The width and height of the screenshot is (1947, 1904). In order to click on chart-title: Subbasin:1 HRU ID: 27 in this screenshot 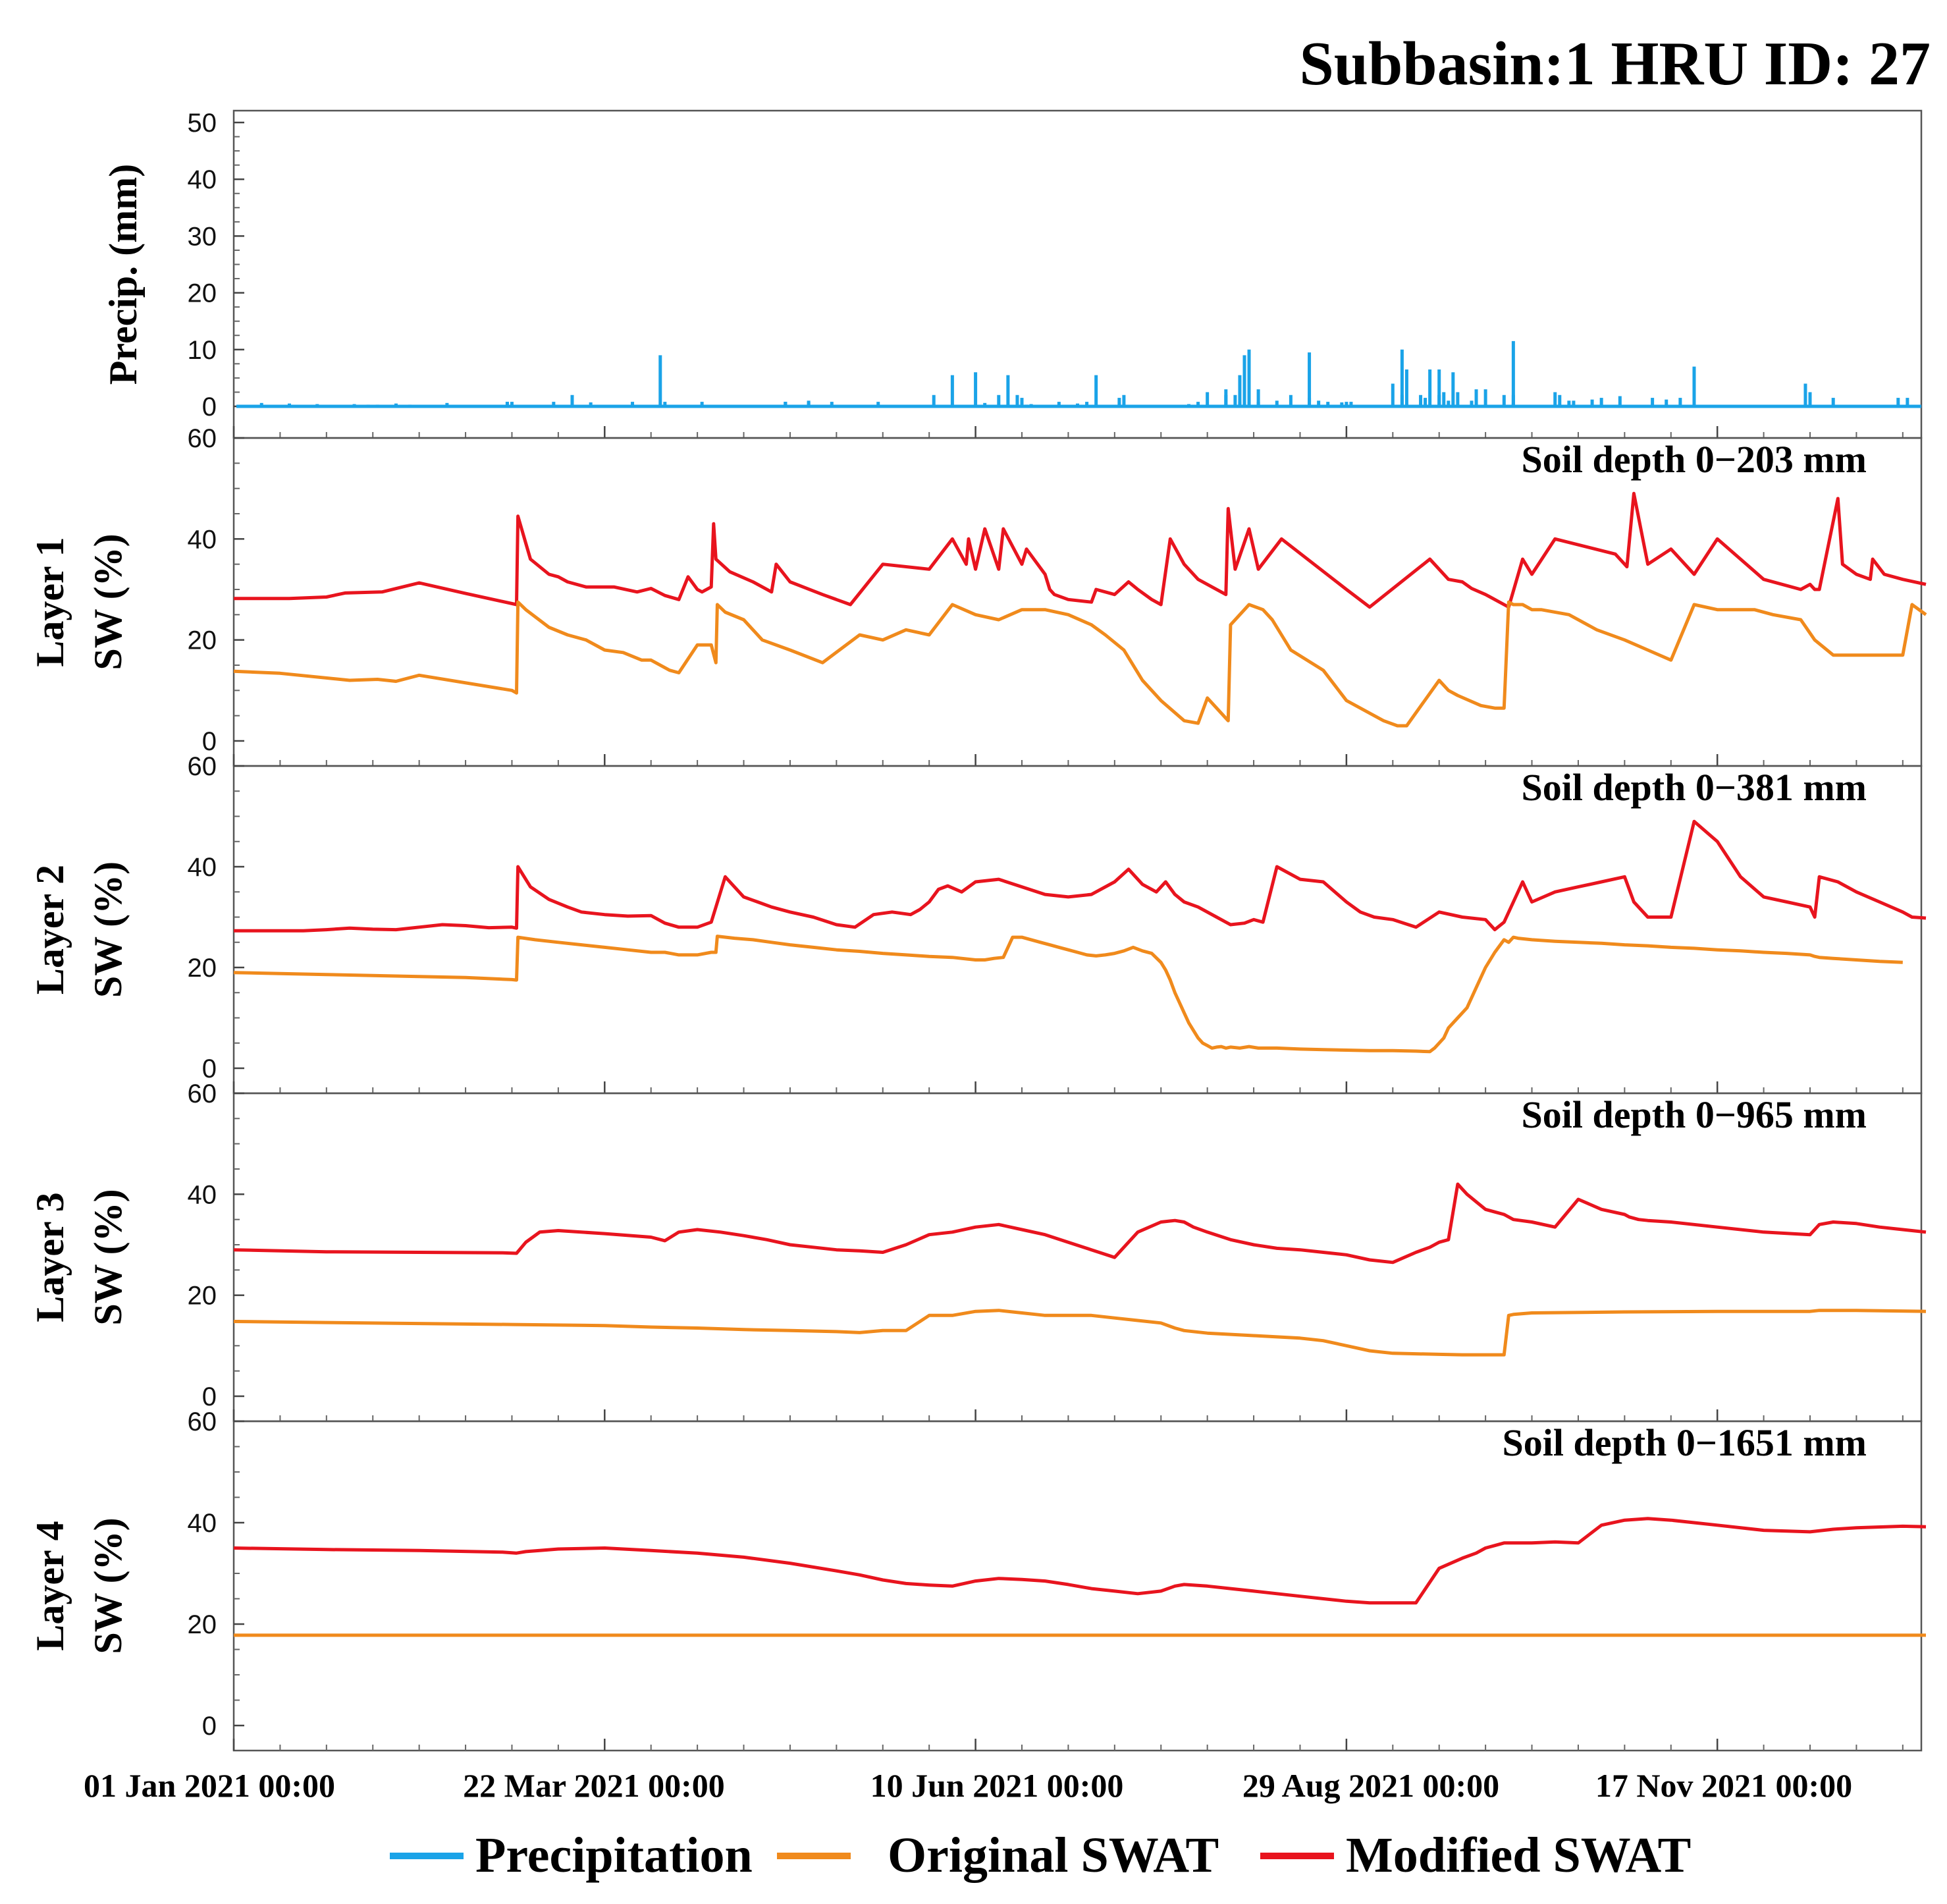, I will do `click(1615, 64)`.